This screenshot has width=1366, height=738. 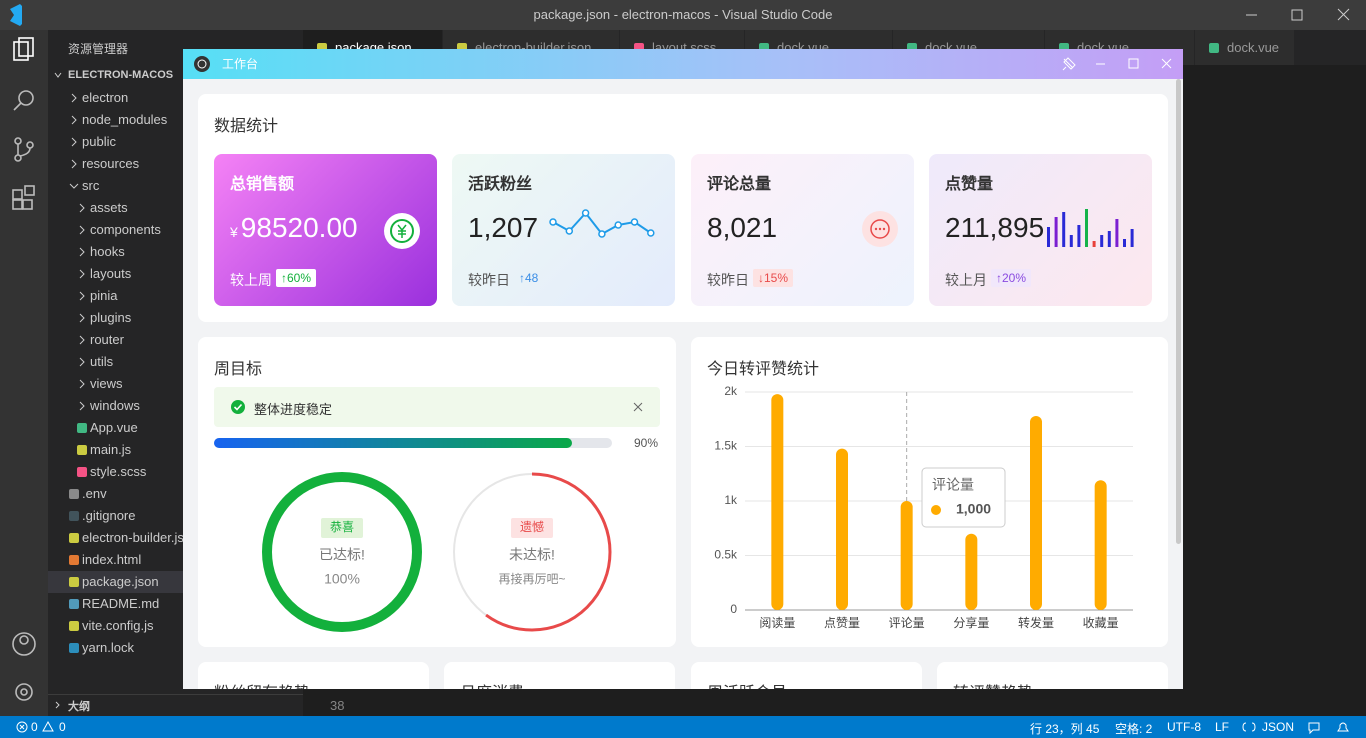 What do you see at coordinates (109, 207) in the screenshot?
I see `tree-label: assets` at bounding box center [109, 207].